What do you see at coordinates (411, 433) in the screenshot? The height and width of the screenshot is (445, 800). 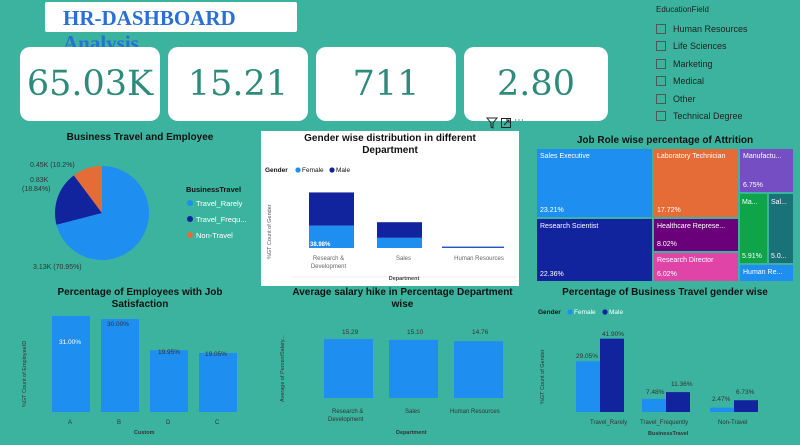 I see `x-axis-label: Department` at bounding box center [411, 433].